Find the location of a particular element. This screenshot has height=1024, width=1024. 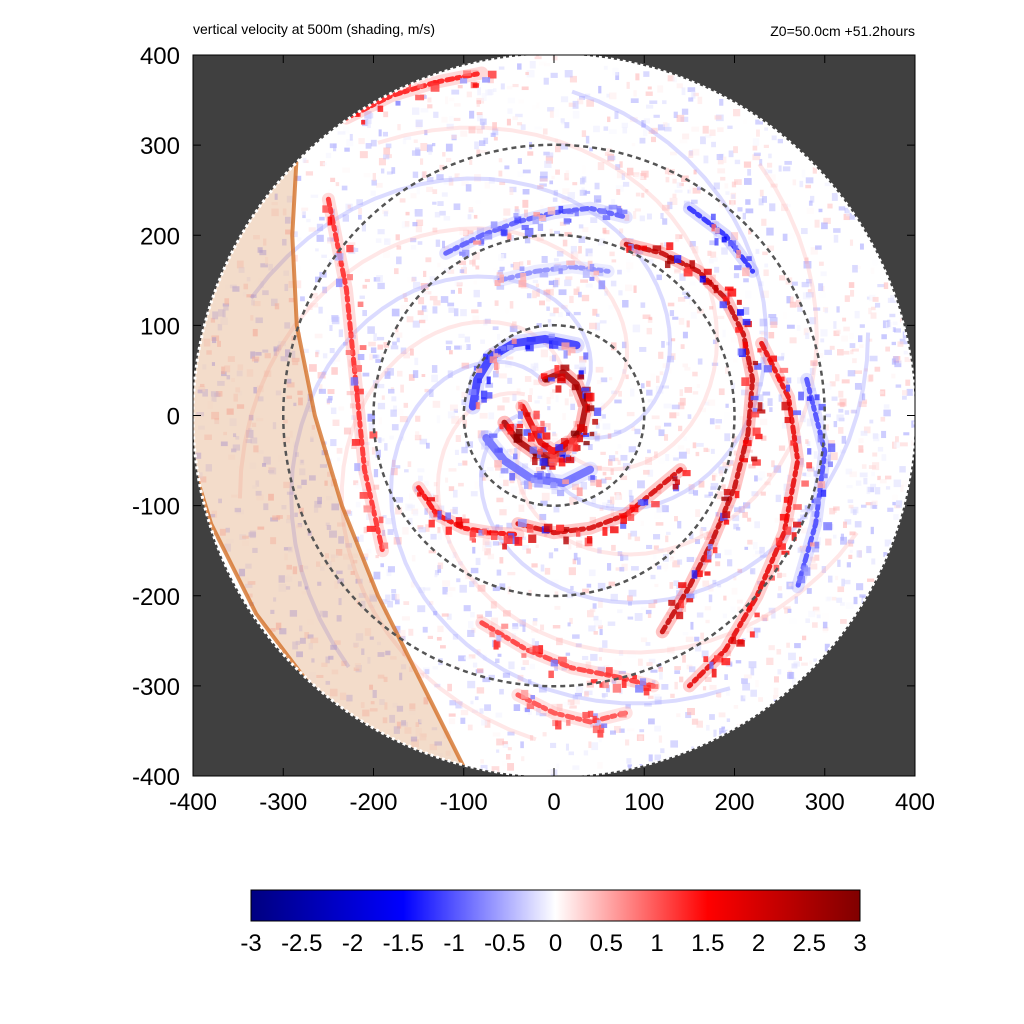

colorbar-tick-labels: -3 -2.5 -2 -1.5 -1 -0.5 0 0.5 1 1.5 2 2.5 3 is located at coordinates (553, 943).